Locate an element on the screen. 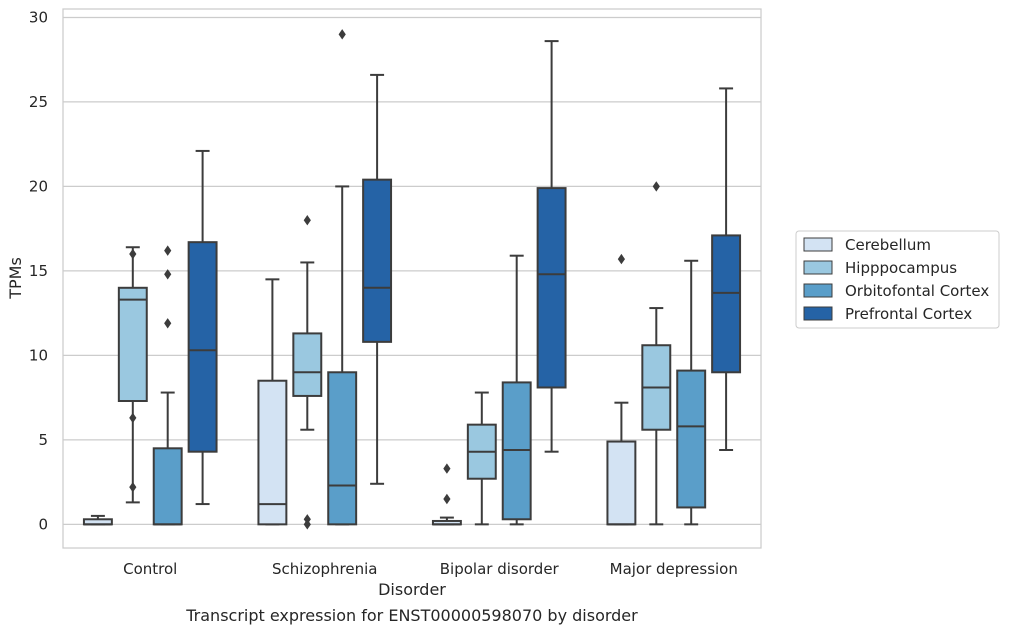 Image resolution: width=1009 pixels, height=634 pixels. y-tick-label: 15 is located at coordinates (38, 271).